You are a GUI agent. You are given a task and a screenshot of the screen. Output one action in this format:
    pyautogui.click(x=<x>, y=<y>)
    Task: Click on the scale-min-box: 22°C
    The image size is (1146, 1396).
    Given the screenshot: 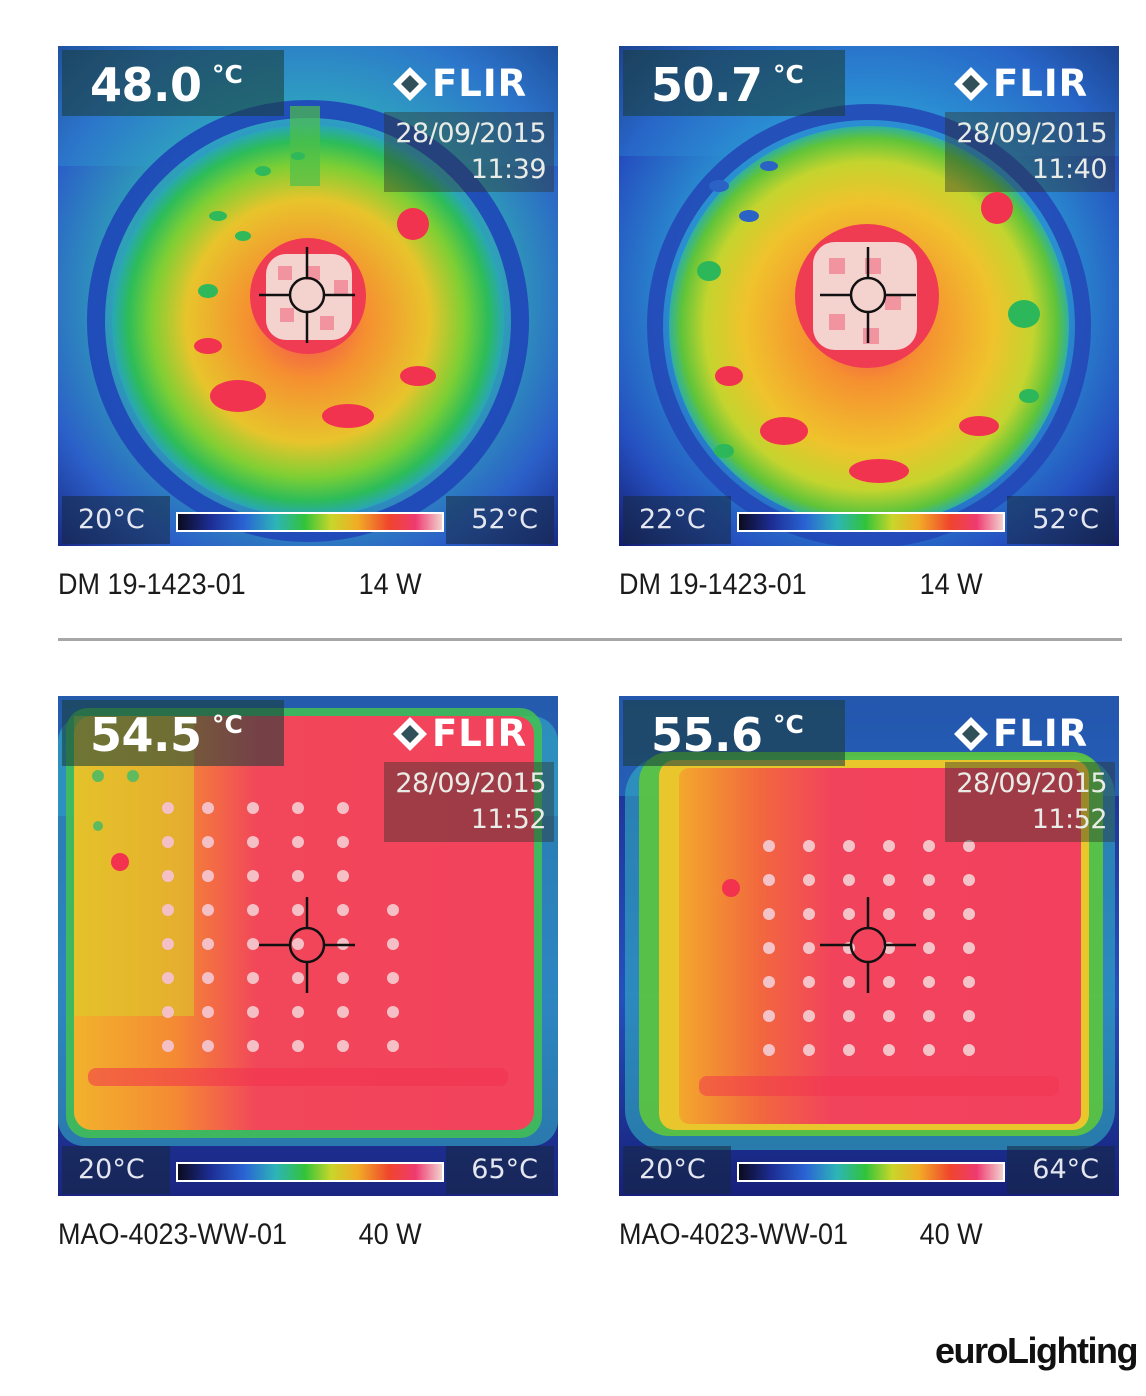 What is the action you would take?
    pyautogui.click(x=677, y=520)
    